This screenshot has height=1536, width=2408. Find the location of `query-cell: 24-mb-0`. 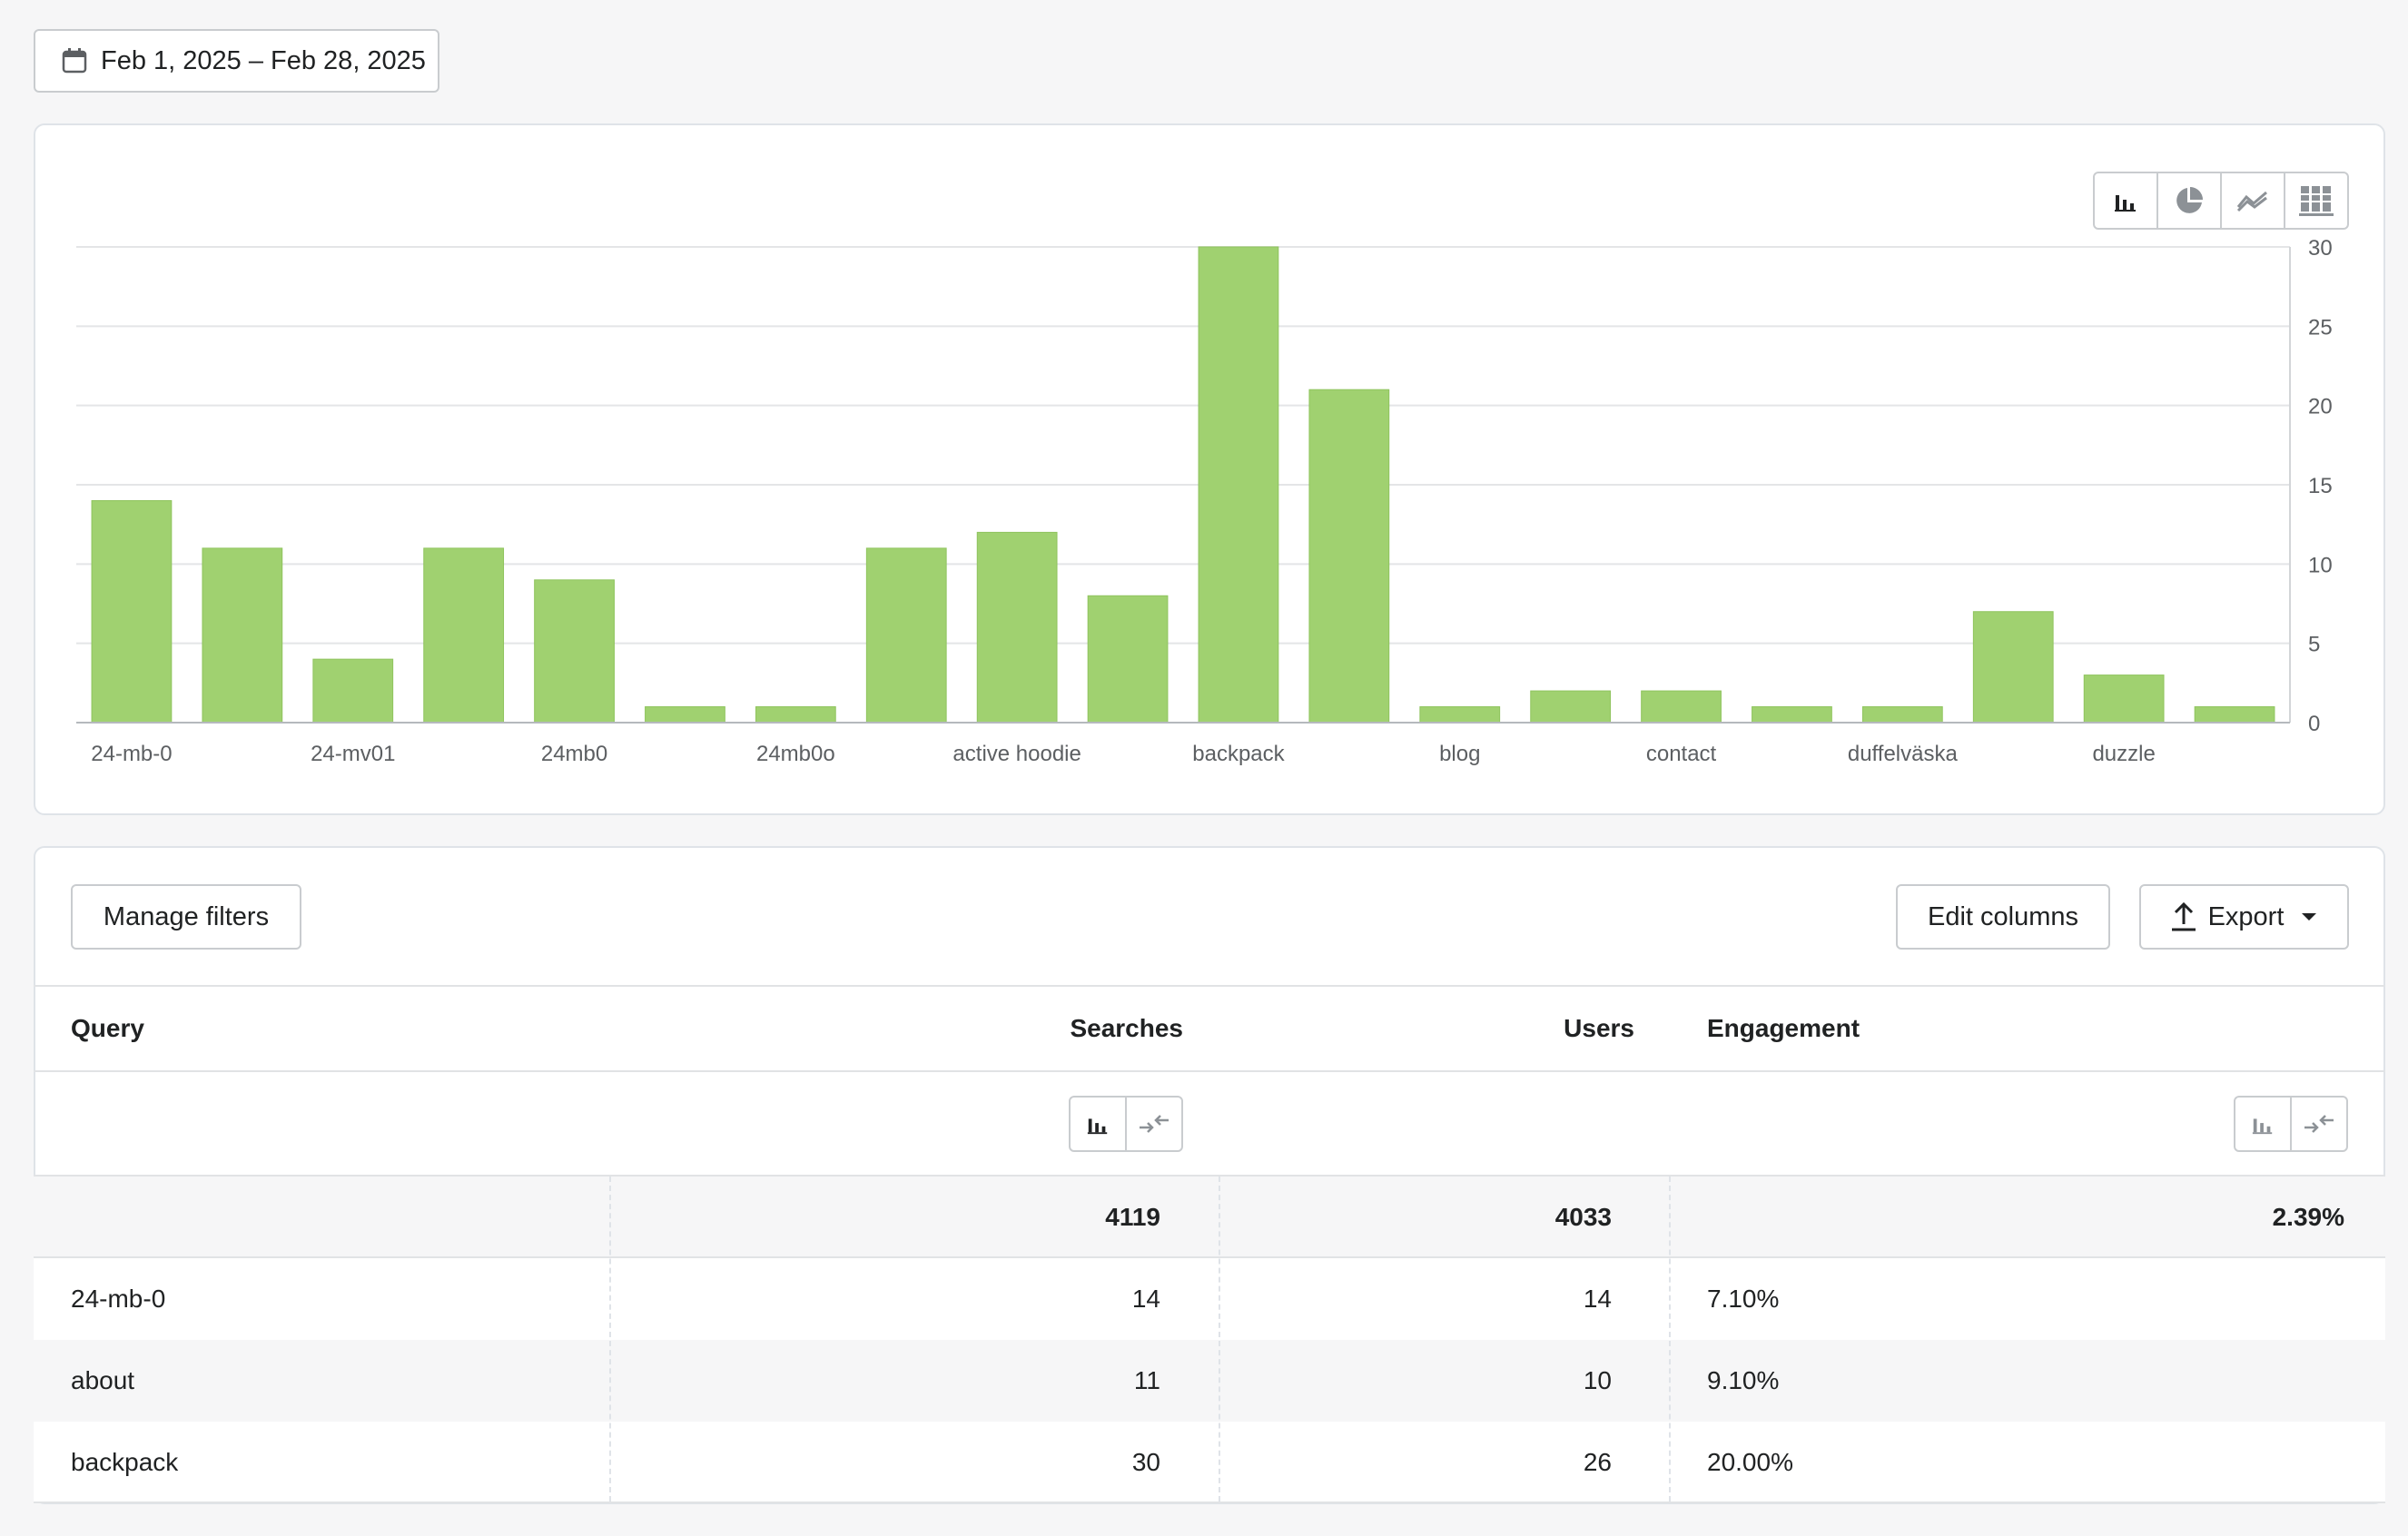

query-cell: 24-mb-0 is located at coordinates (118, 1299).